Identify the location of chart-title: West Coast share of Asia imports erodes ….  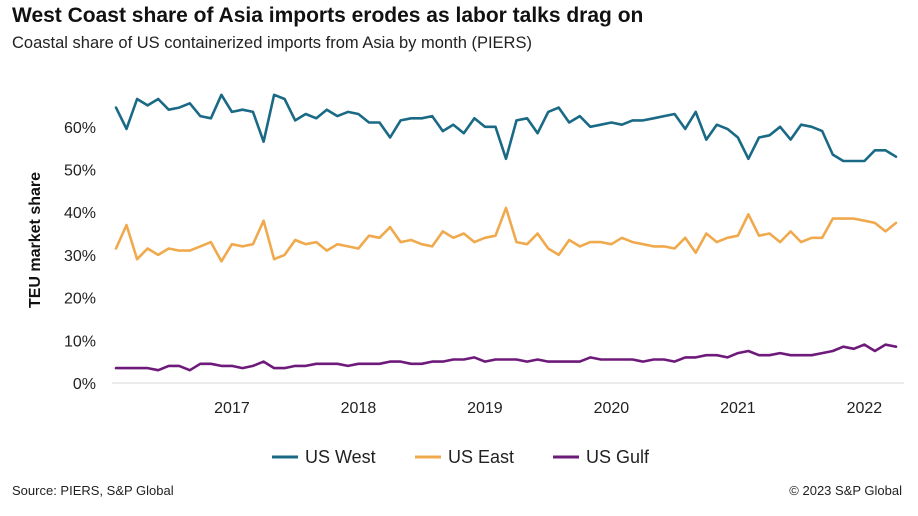
(328, 15).